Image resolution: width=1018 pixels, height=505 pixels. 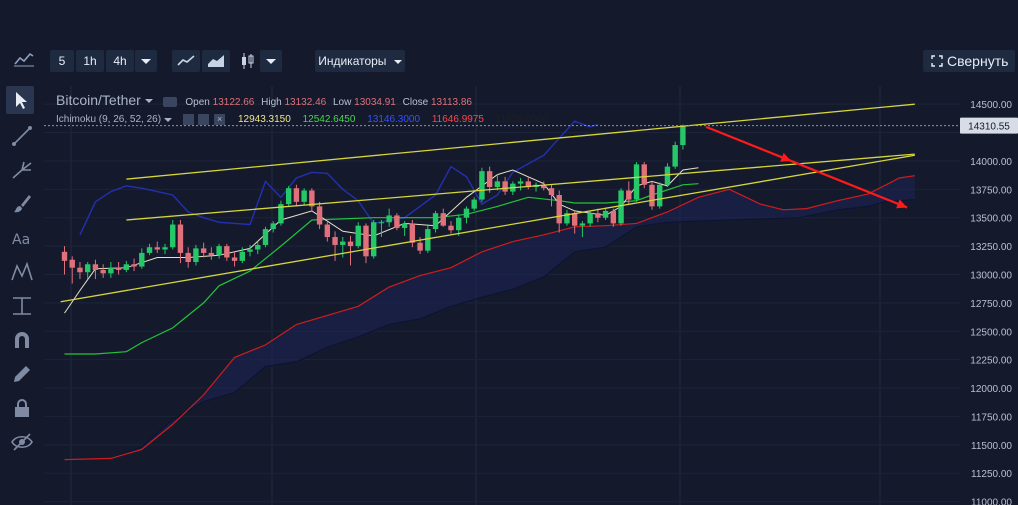 I want to click on lock-tool-button, so click(x=22, y=408).